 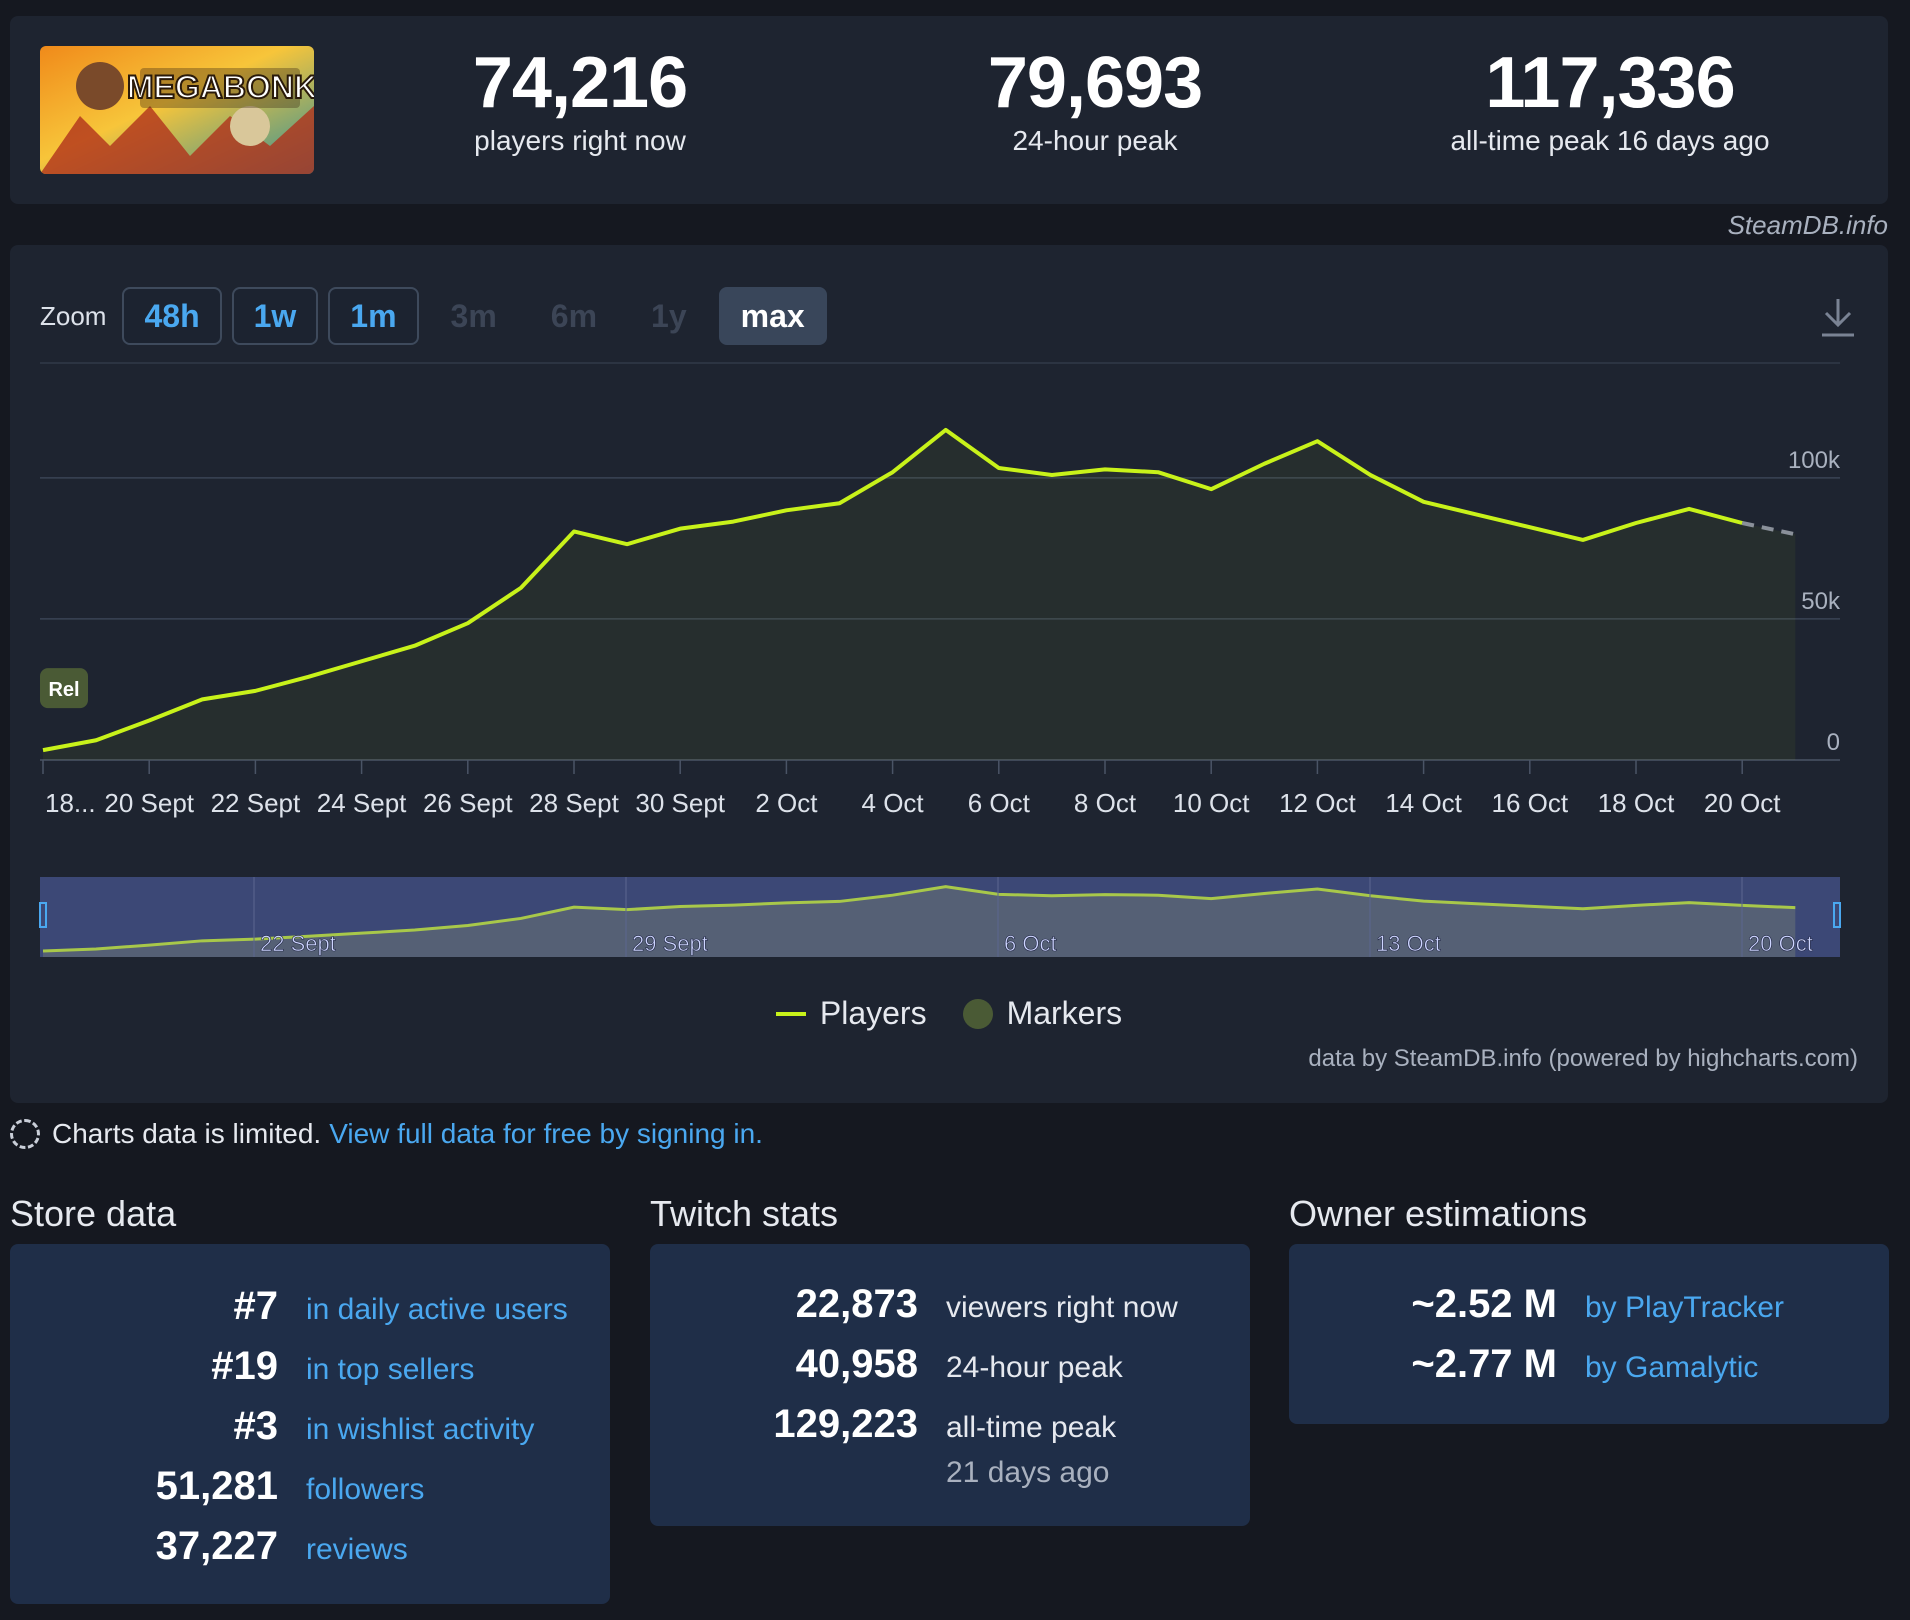 I want to click on twitch-row-value: 22,873, so click(x=856, y=1304).